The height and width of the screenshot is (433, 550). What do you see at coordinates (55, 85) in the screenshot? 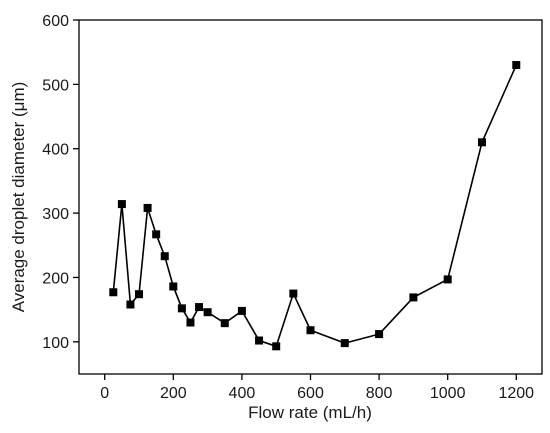
I see `y-tick-label: 500` at bounding box center [55, 85].